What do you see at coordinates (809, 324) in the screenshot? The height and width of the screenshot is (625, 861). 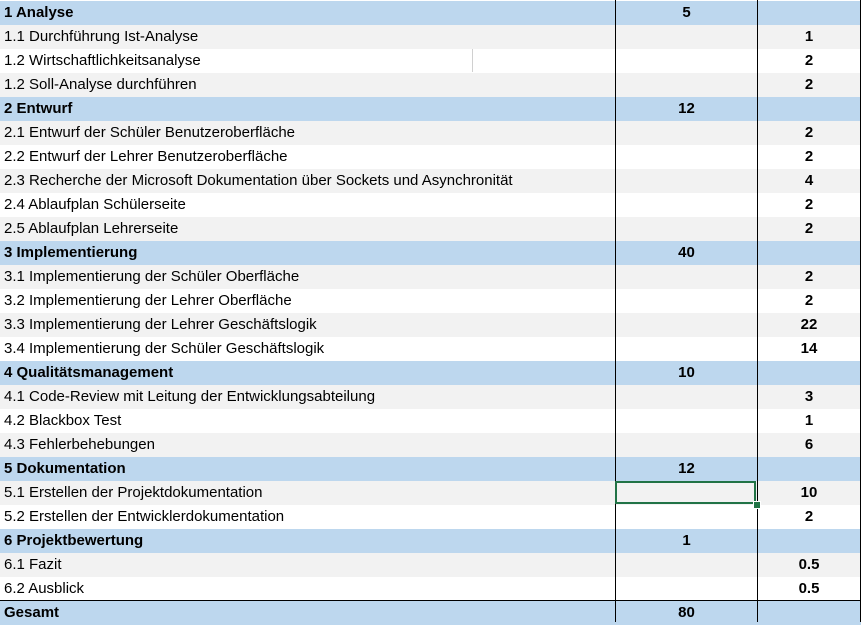 I see `hours-cell: 22` at bounding box center [809, 324].